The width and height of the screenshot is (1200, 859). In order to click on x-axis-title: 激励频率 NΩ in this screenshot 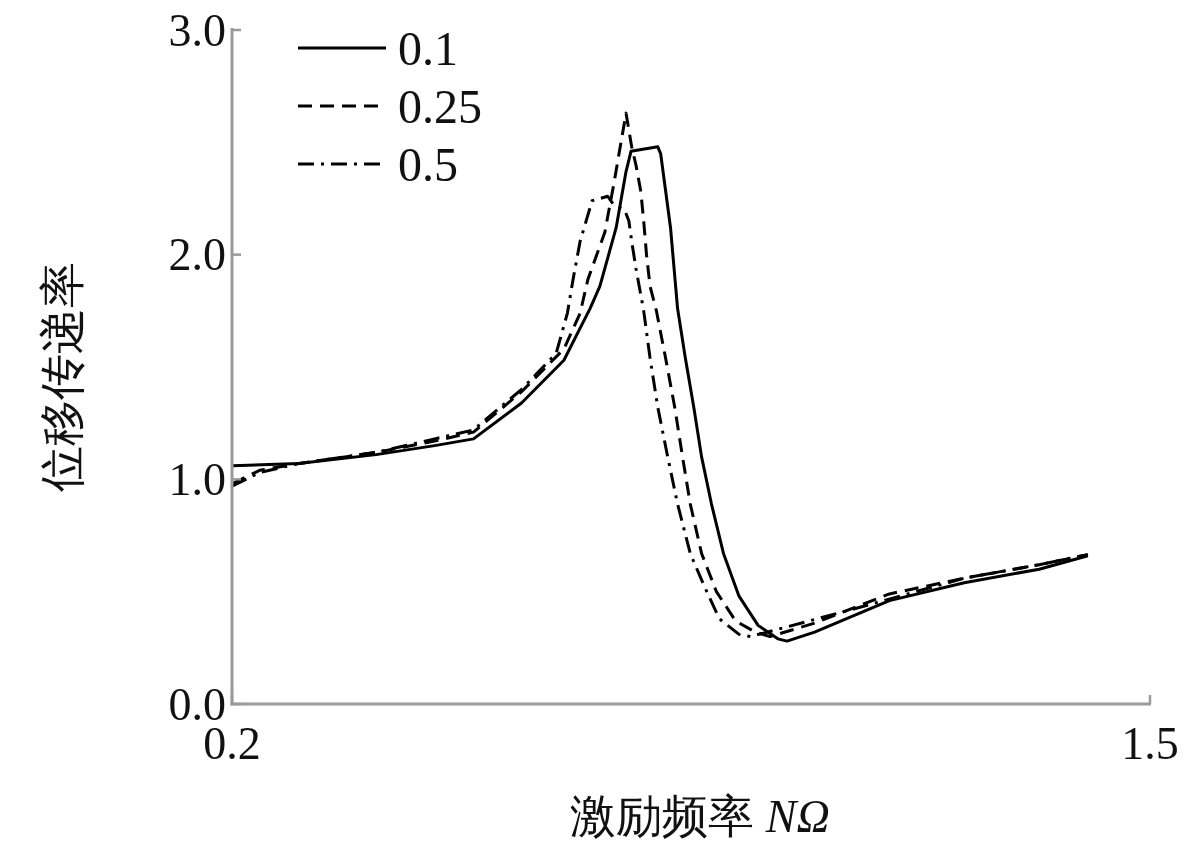, I will do `click(700, 816)`.